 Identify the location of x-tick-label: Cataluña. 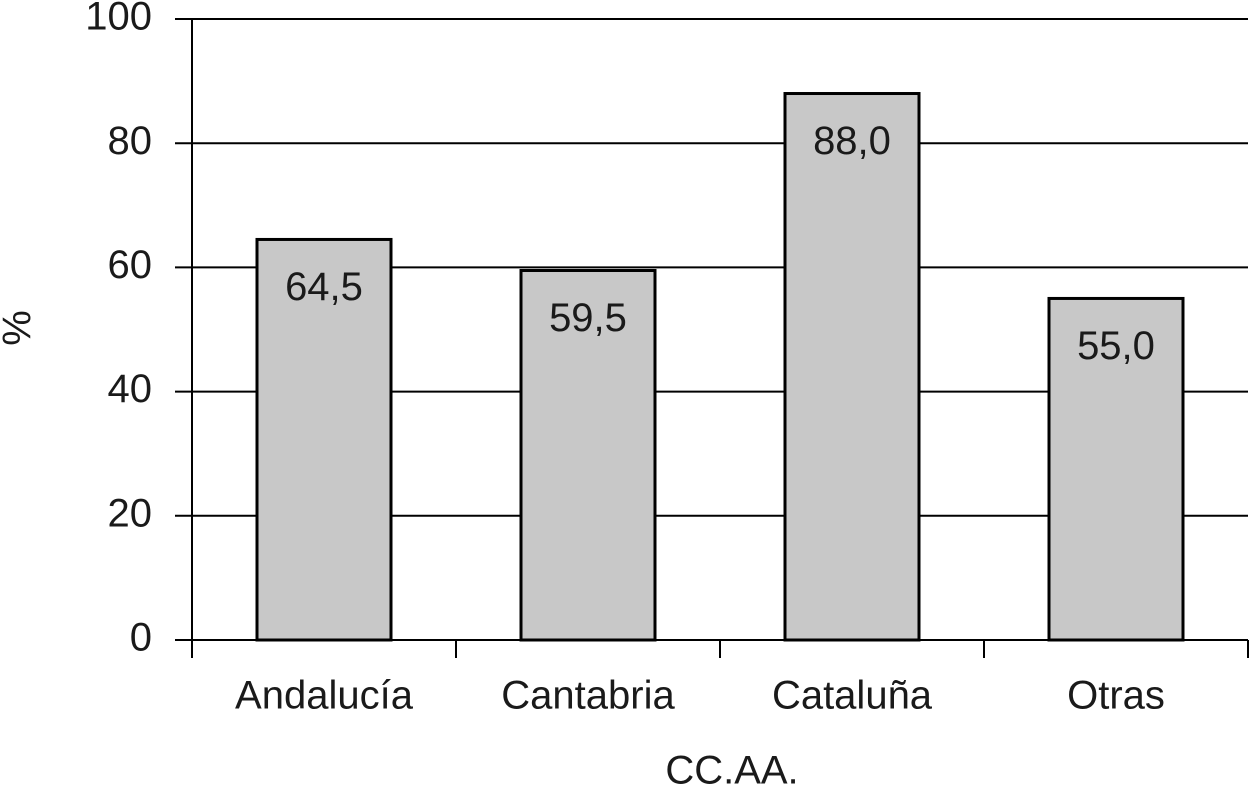
(852, 696).